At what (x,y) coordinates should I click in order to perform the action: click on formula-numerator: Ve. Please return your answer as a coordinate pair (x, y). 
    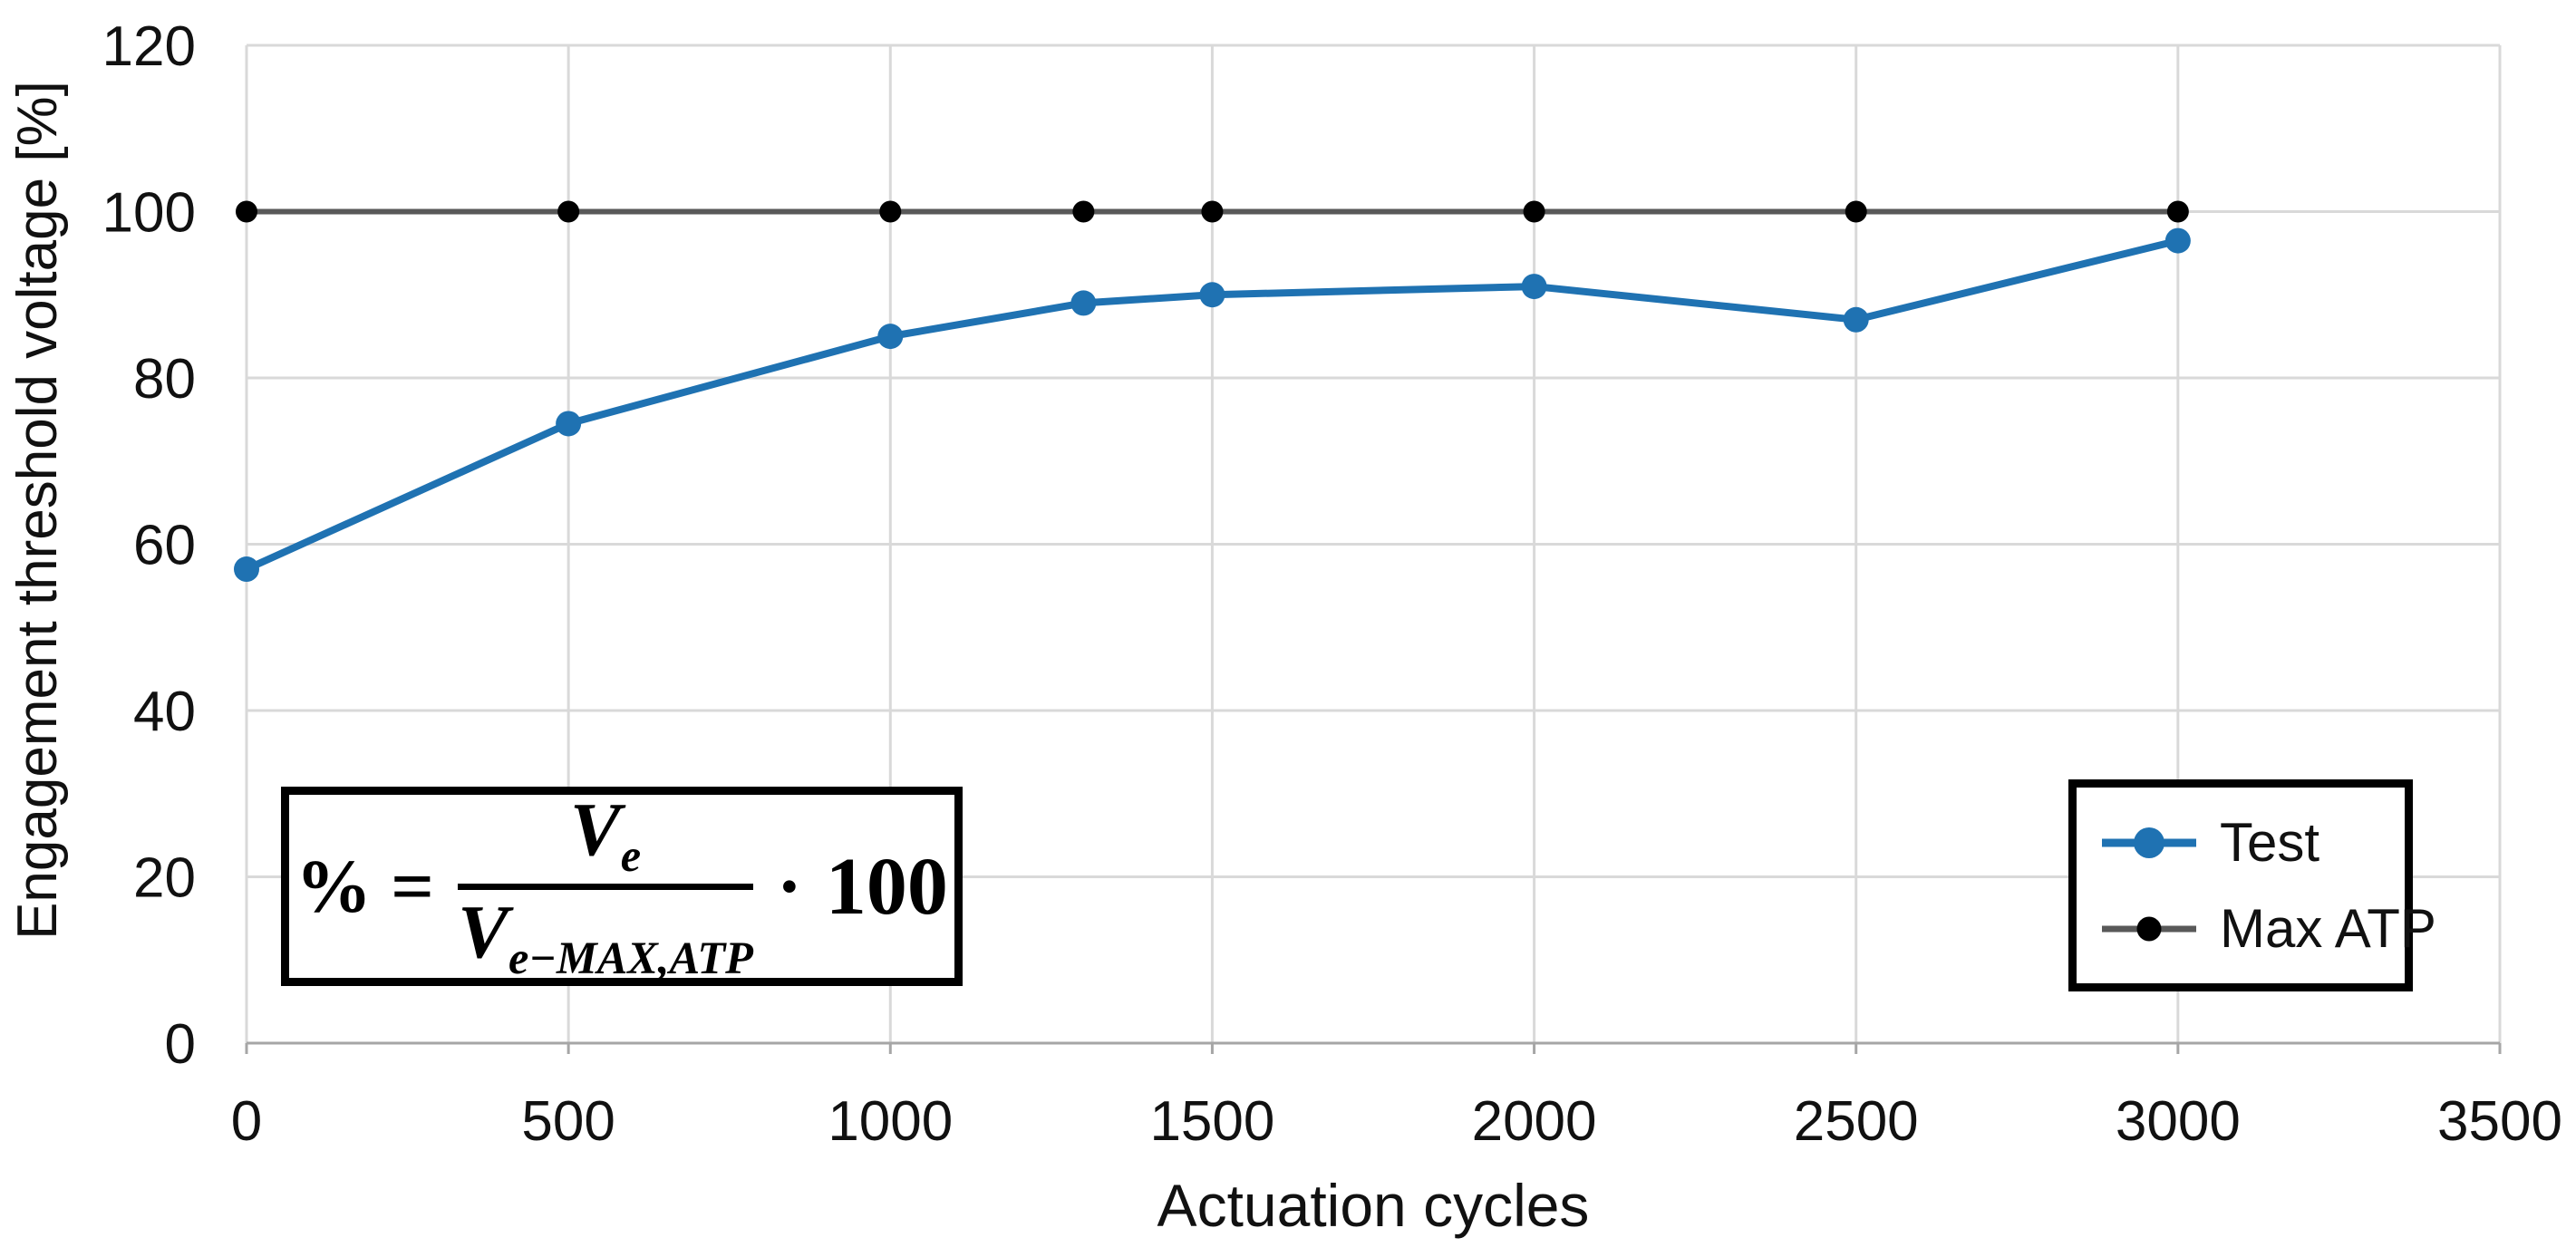
    Looking at the image, I should click on (605, 835).